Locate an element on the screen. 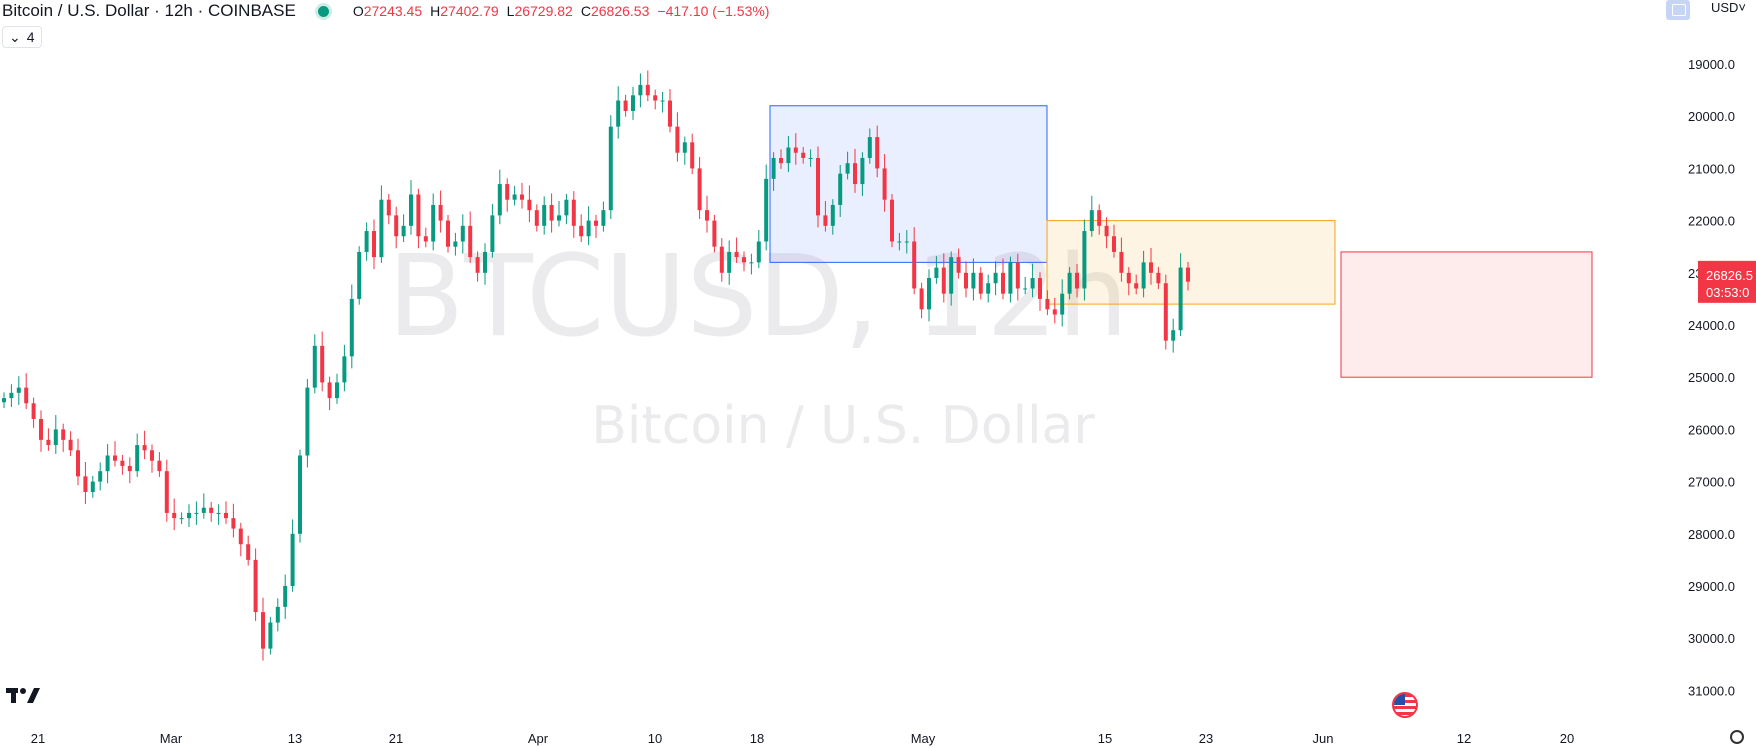 This screenshot has height=748, width=1756. currency-selector: USD˅ is located at coordinates (1728, 7).